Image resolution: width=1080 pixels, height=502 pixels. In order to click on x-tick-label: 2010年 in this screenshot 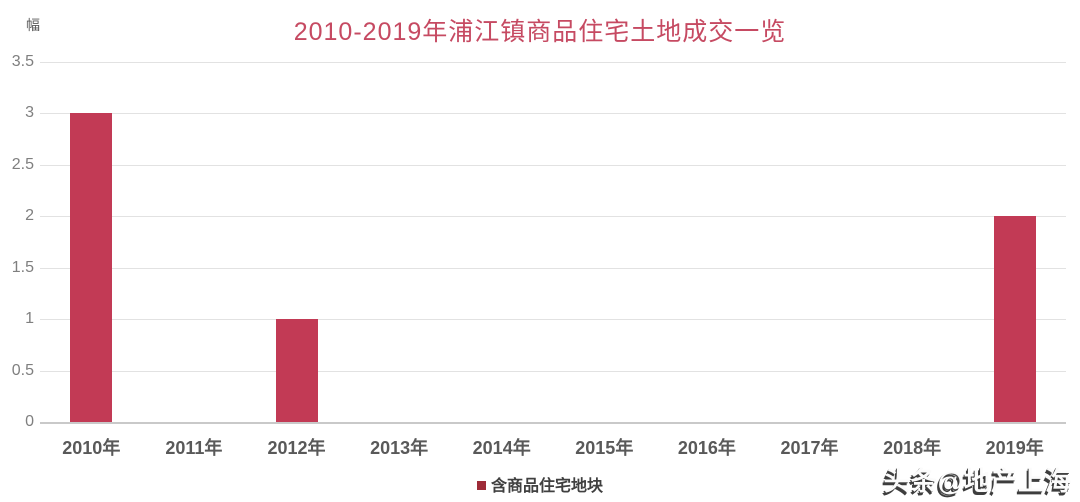, I will do `click(91, 448)`.